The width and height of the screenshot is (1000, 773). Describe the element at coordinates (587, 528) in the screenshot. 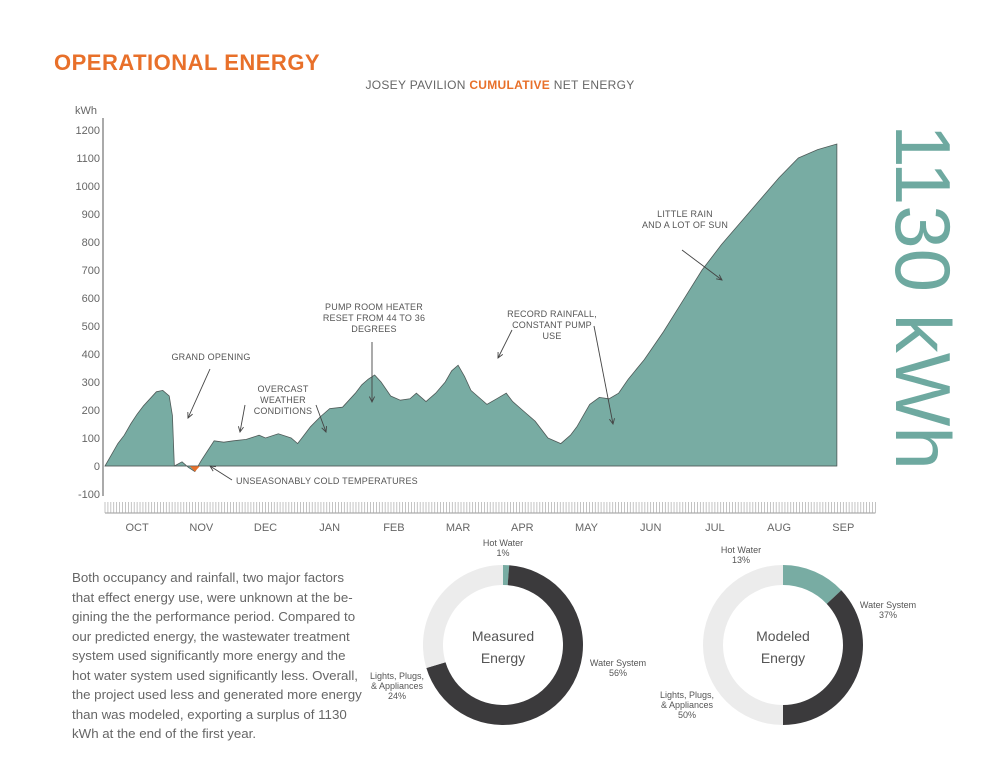

I see `x-tick-label: MAY` at that location.